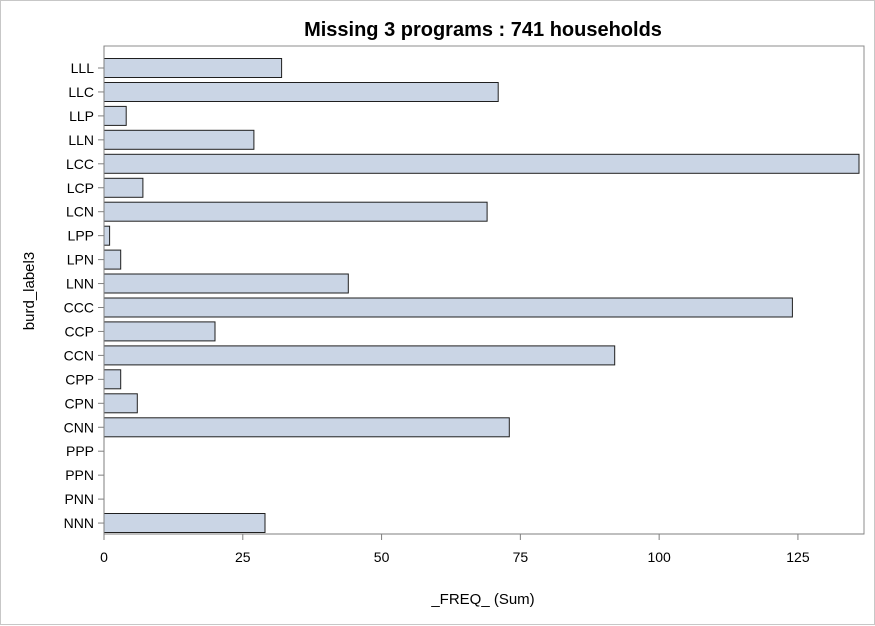  I want to click on bar-cpp, so click(112, 379).